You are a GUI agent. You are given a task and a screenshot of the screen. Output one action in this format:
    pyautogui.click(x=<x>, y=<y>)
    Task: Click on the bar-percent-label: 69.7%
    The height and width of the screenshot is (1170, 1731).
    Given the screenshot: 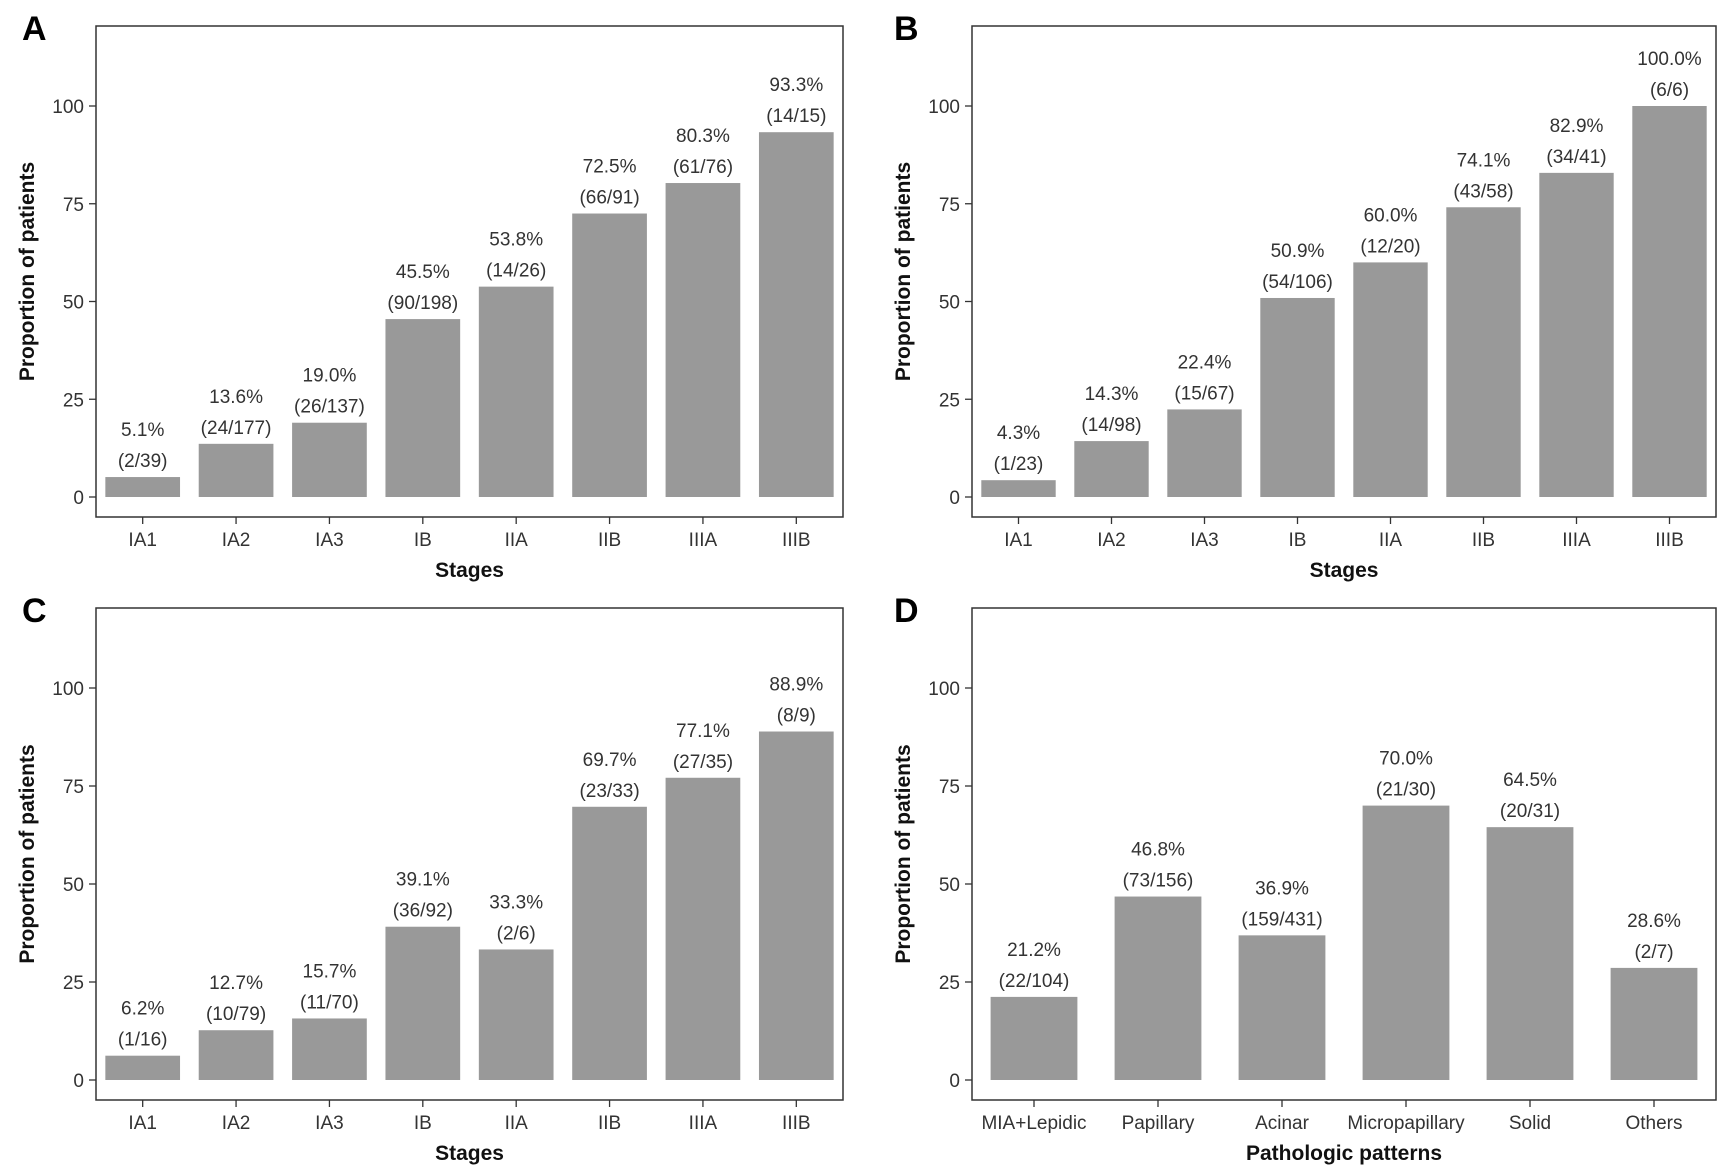 What is the action you would take?
    pyautogui.click(x=610, y=760)
    